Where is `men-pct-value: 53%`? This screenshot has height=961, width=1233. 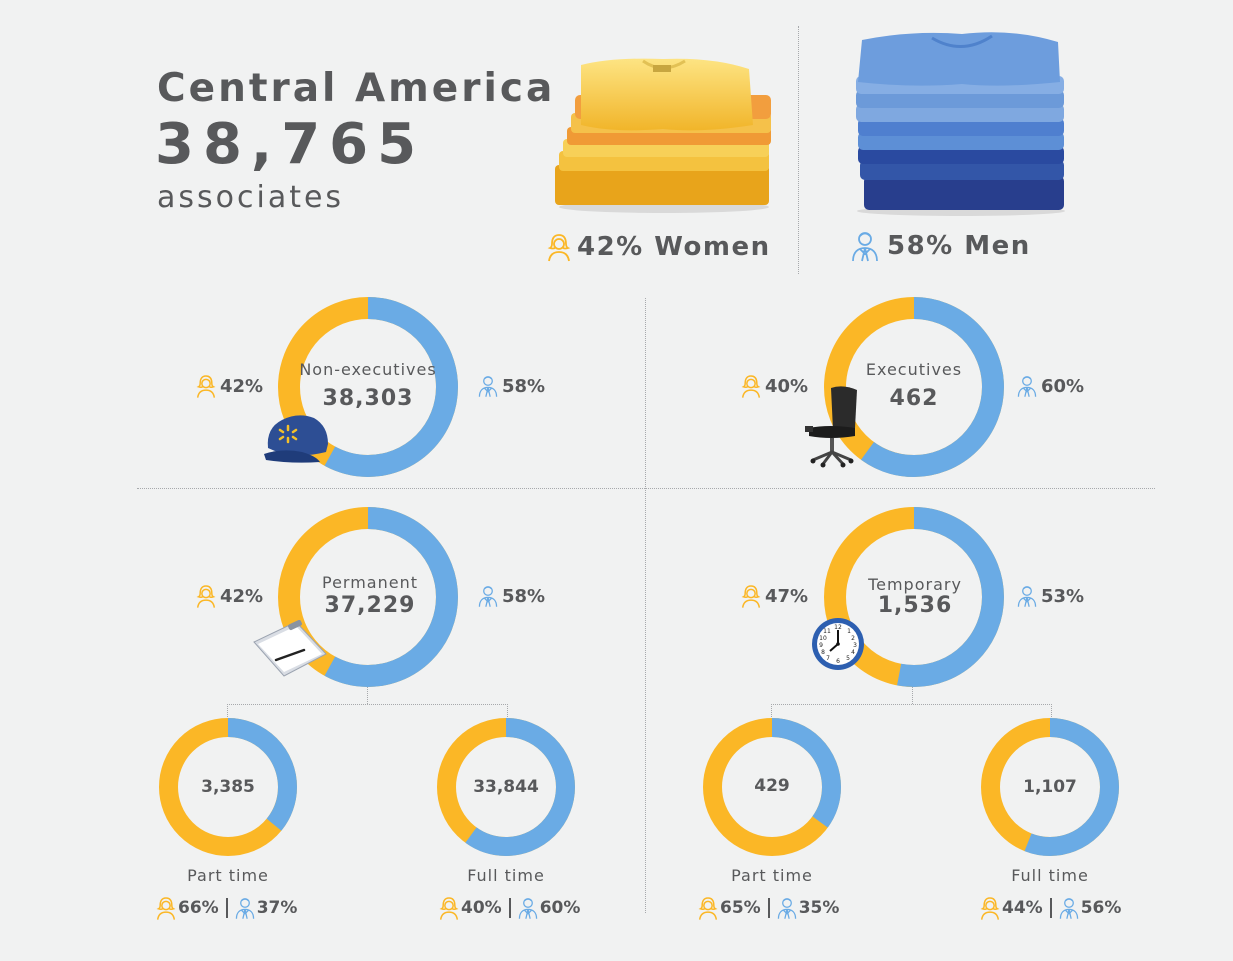 men-pct-value: 53% is located at coordinates (1063, 596).